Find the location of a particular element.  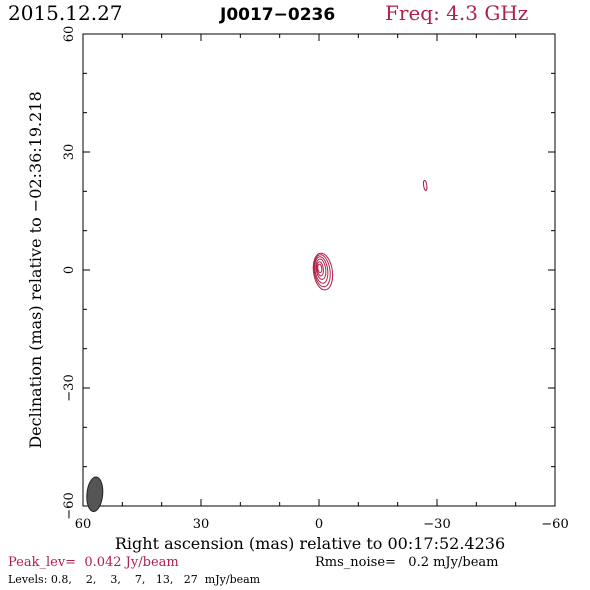

beam-layer is located at coordinates (95, 494).